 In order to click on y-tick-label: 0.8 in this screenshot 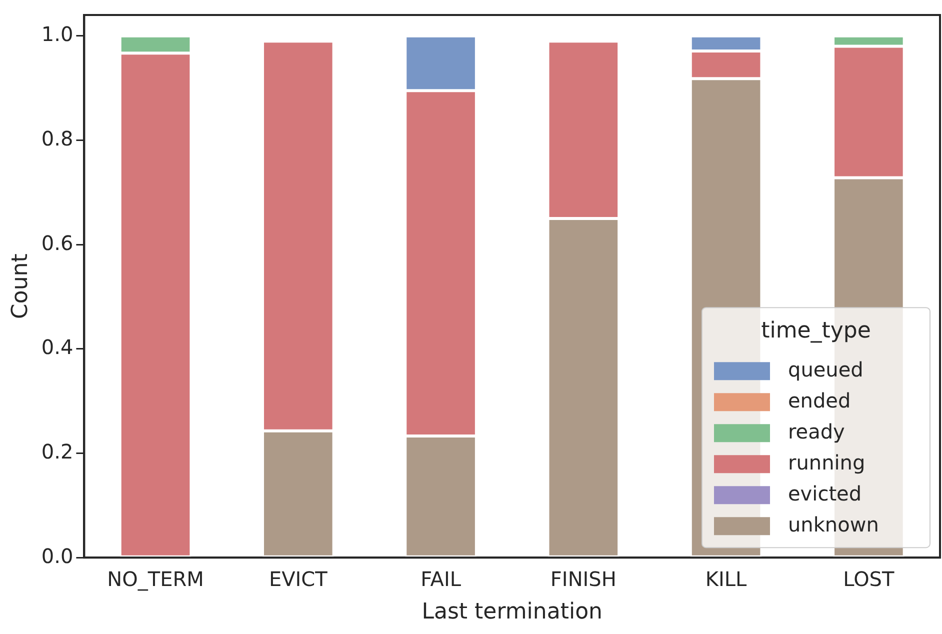, I will do `click(57, 138)`.